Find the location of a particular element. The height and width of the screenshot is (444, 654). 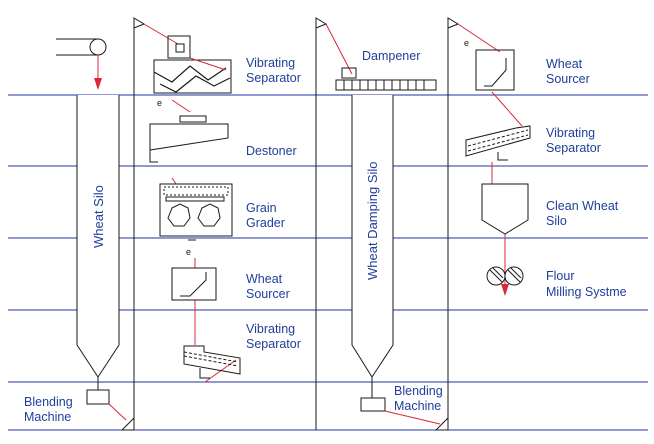

flour-milling-rollers is located at coordinates (505, 276).